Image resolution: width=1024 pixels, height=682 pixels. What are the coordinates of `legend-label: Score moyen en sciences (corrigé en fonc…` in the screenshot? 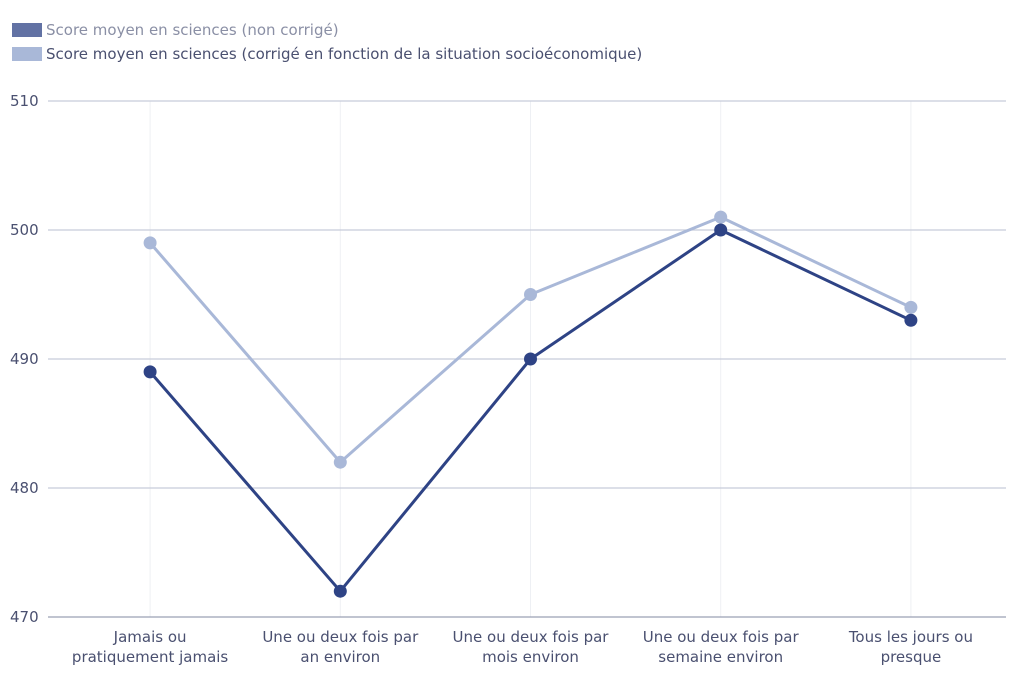 It's located at (344, 54).